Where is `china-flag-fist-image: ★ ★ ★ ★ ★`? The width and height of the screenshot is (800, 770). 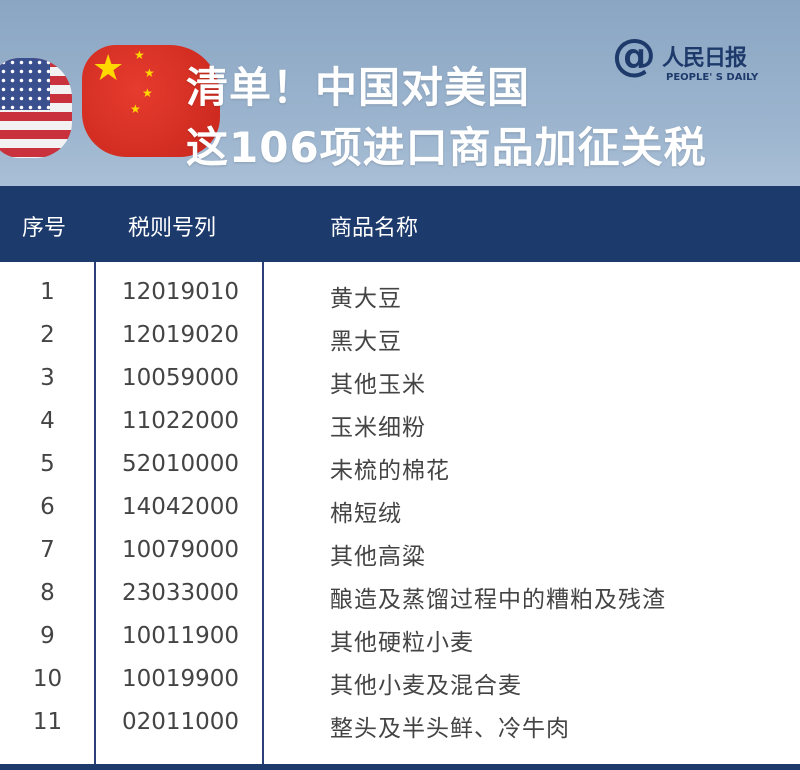 china-flag-fist-image: ★ ★ ★ ★ ★ is located at coordinates (151, 101).